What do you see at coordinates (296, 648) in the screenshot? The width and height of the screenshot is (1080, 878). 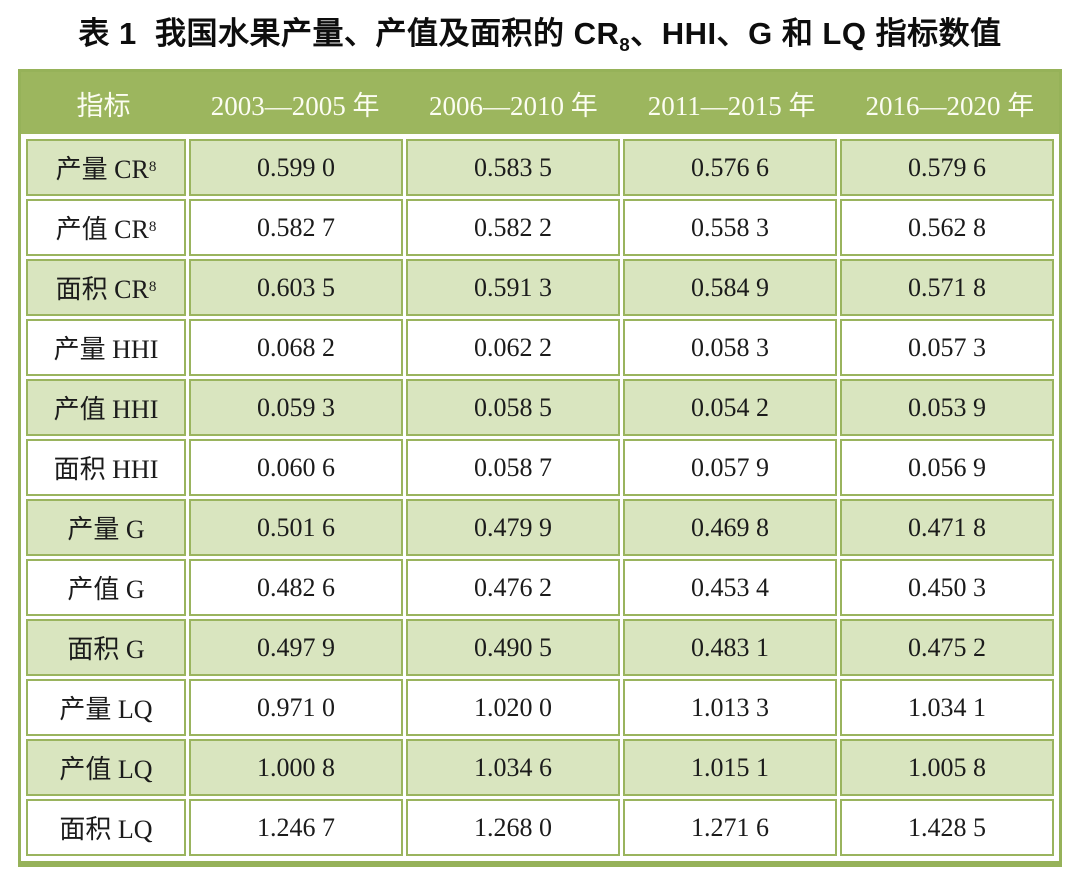 I see `value-cell: 0.497 9` at bounding box center [296, 648].